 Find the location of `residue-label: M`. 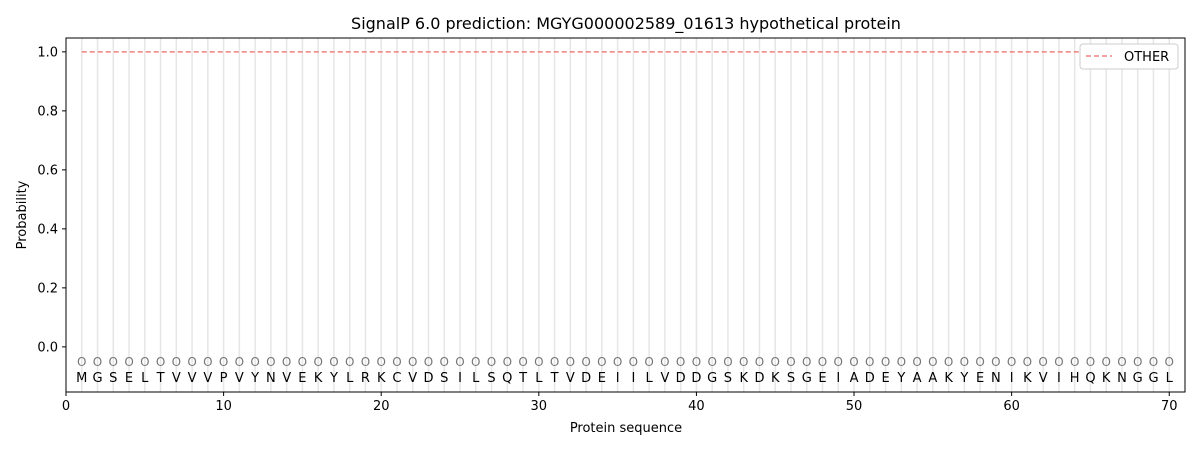

residue-label: M is located at coordinates (81, 378).